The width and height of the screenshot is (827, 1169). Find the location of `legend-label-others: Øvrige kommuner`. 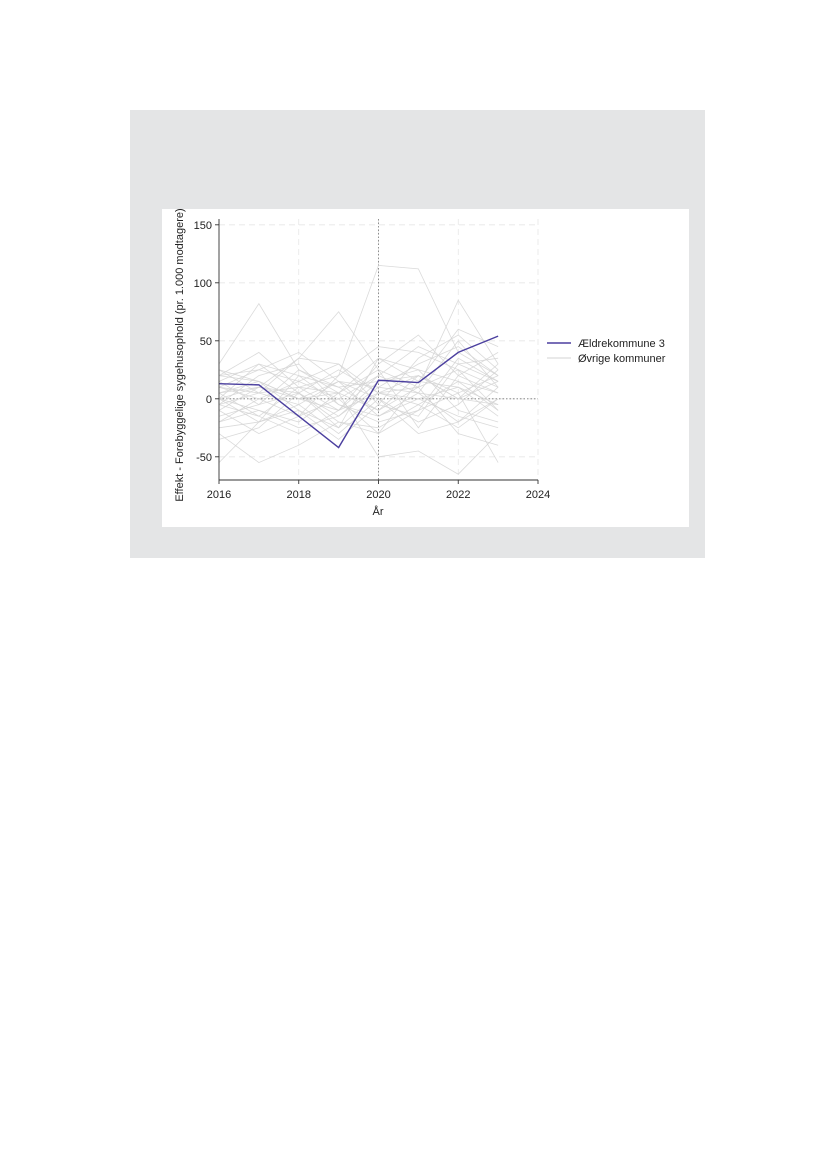

legend-label-others: Øvrige kommuner is located at coordinates (622, 359).